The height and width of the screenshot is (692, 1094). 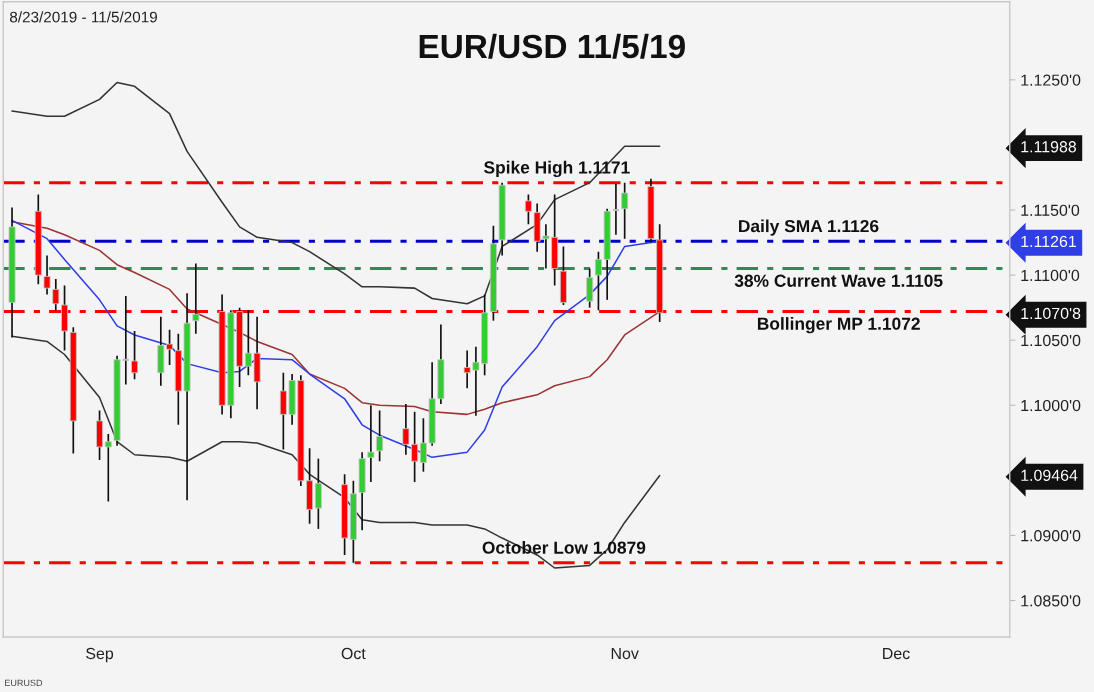 What do you see at coordinates (1049, 475) in the screenshot?
I see `y-tick-label: 1.09464` at bounding box center [1049, 475].